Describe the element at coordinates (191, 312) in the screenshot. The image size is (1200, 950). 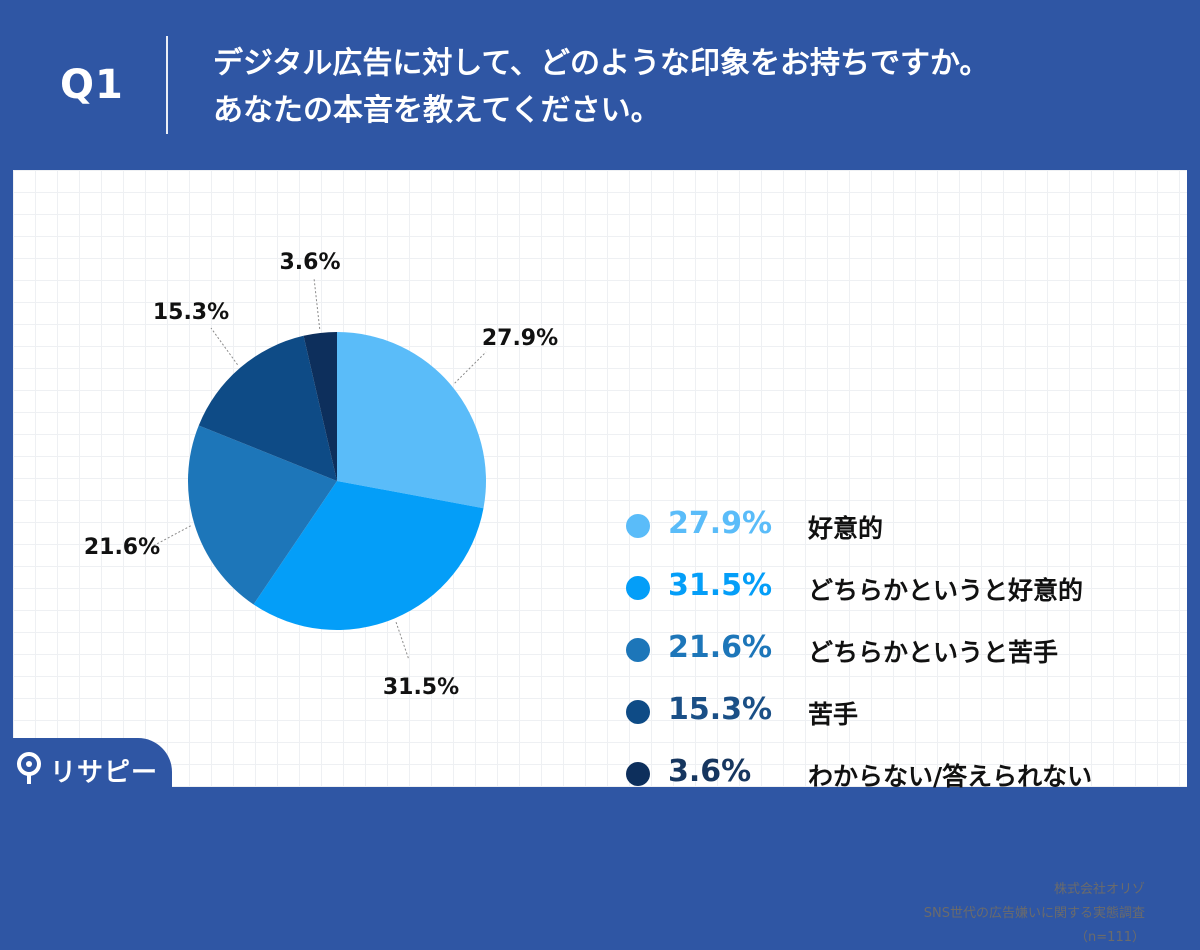
I see `data-label: 15.3%` at that location.